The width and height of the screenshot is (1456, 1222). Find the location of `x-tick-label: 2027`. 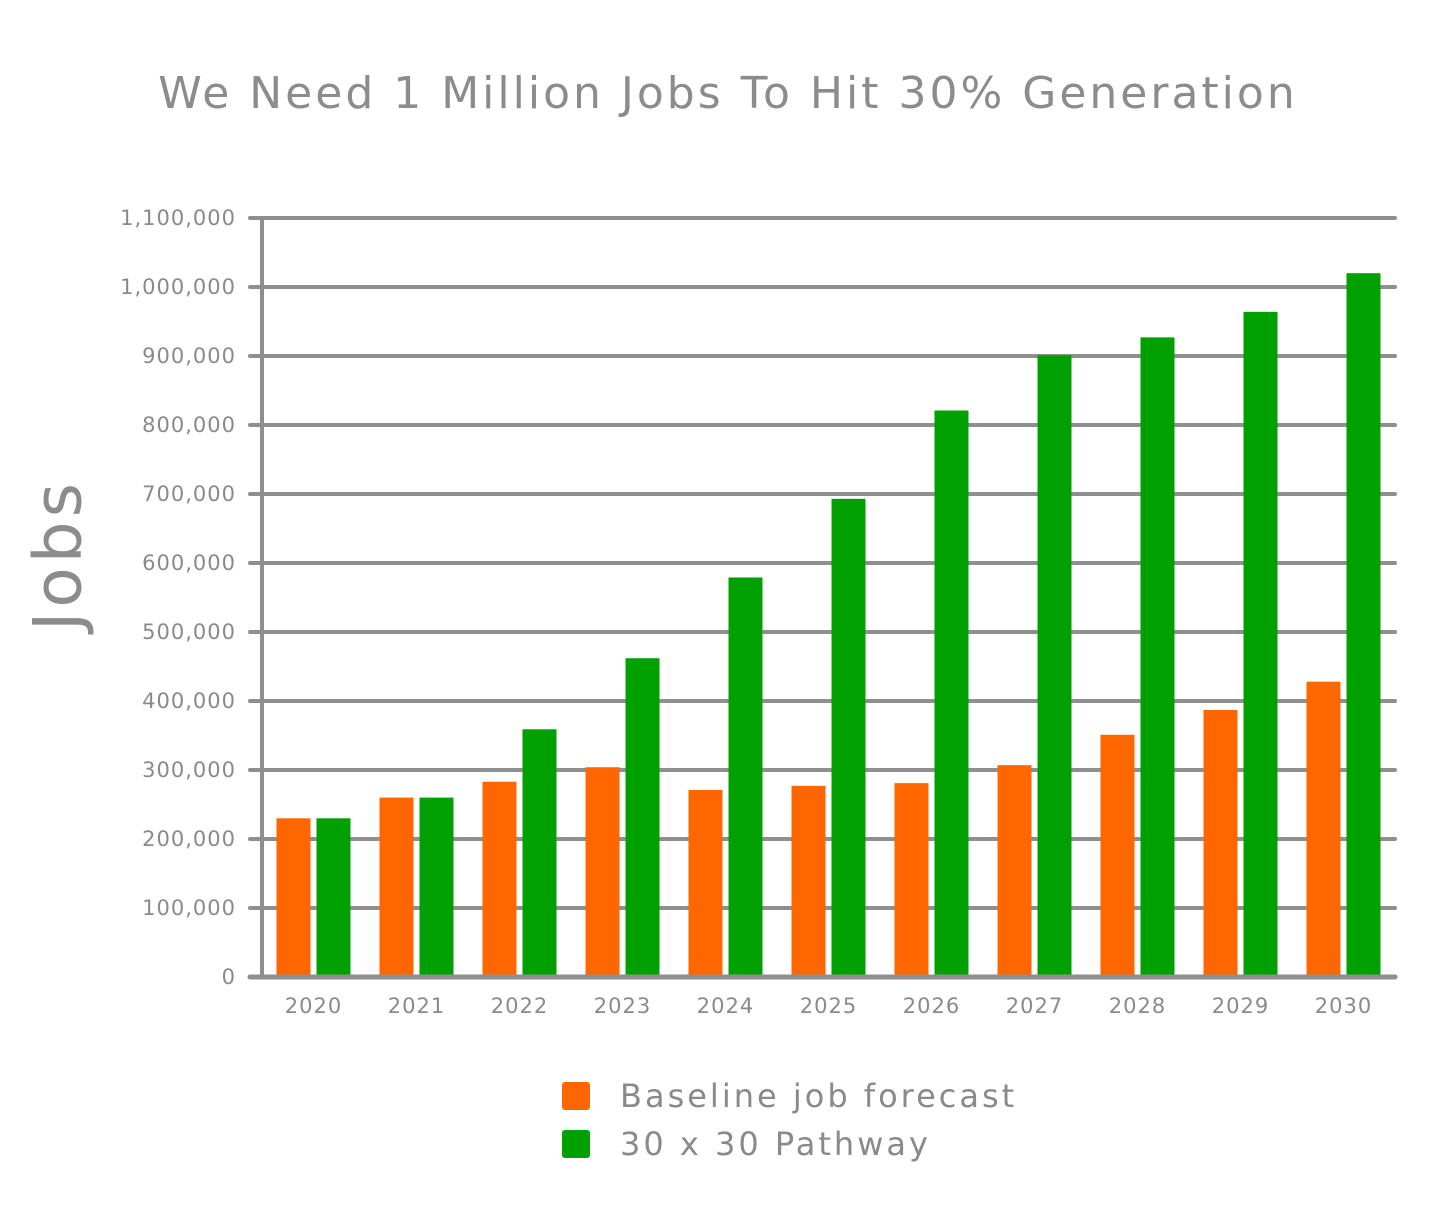

x-tick-label: 2027 is located at coordinates (1034, 1006).